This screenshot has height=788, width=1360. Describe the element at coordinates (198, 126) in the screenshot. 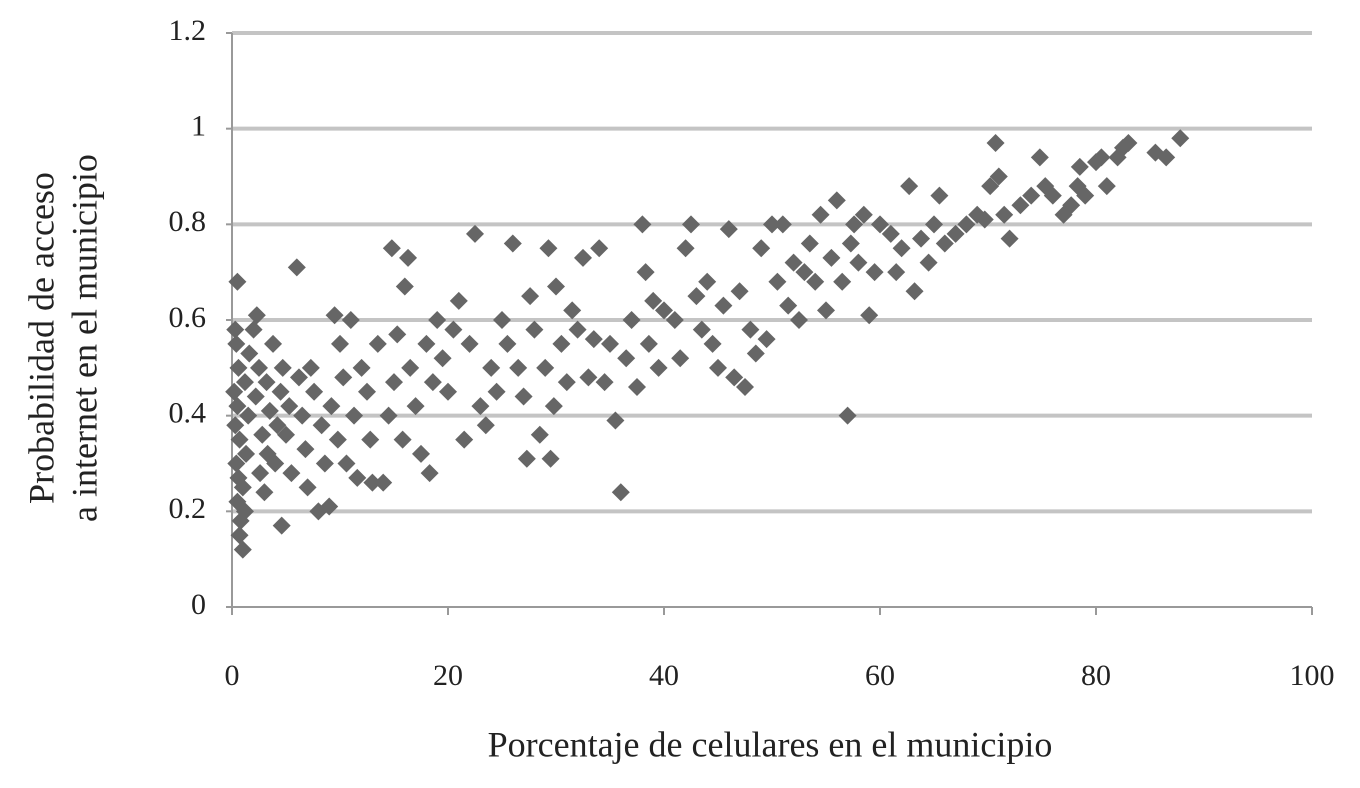

I see `y-tick-label: 1` at that location.